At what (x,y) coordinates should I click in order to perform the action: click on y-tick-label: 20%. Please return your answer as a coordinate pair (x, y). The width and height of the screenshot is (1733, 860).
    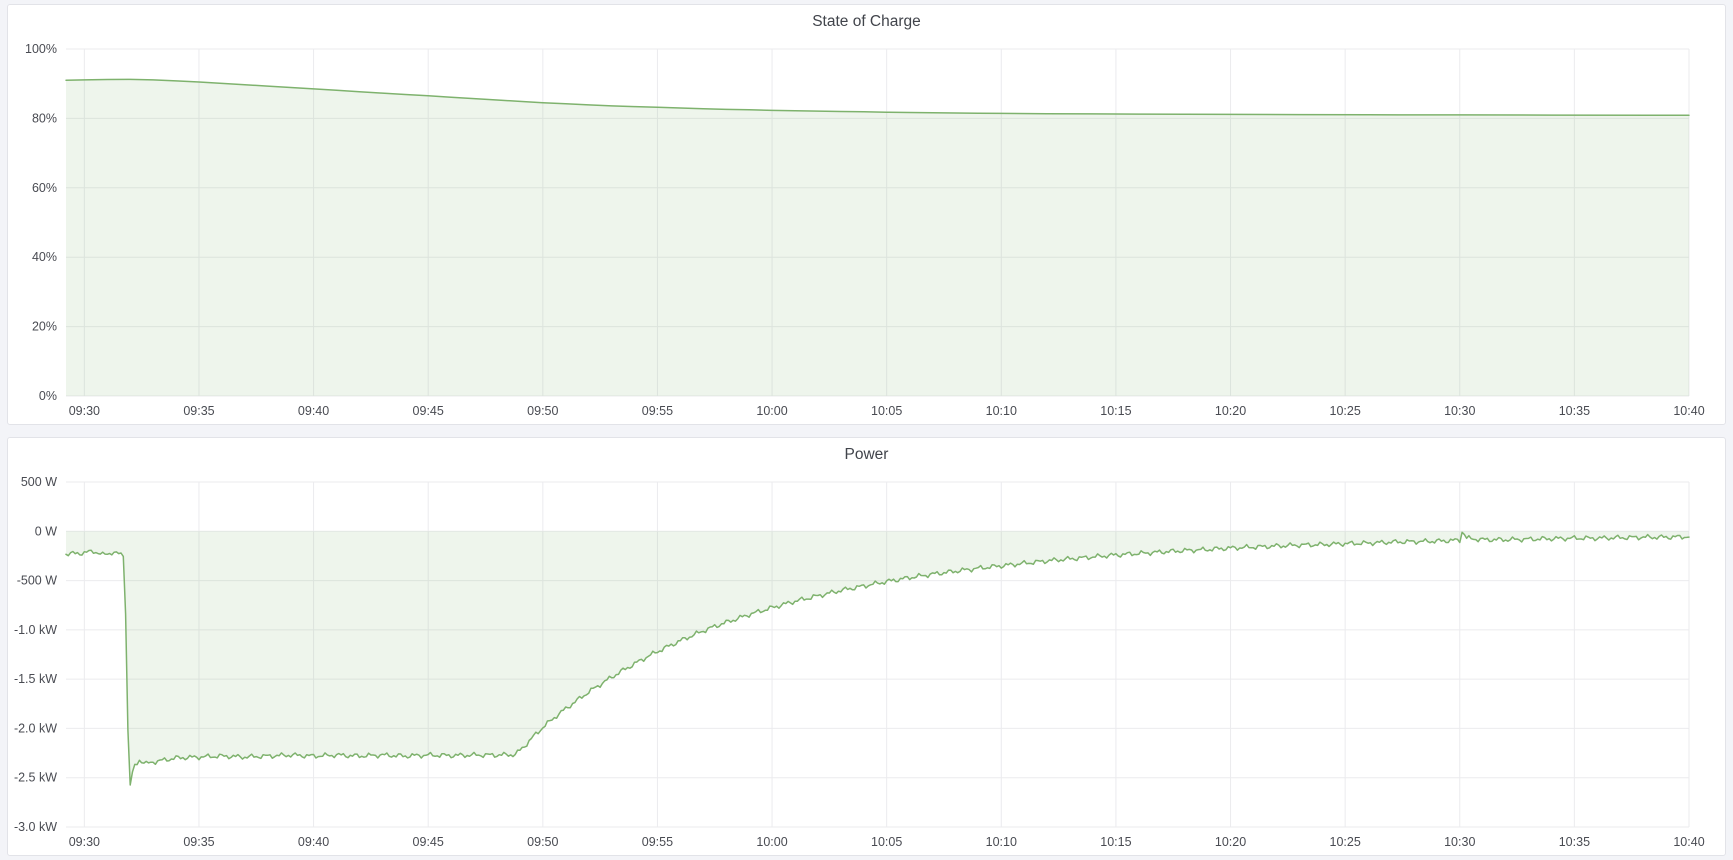
    Looking at the image, I should click on (44, 327).